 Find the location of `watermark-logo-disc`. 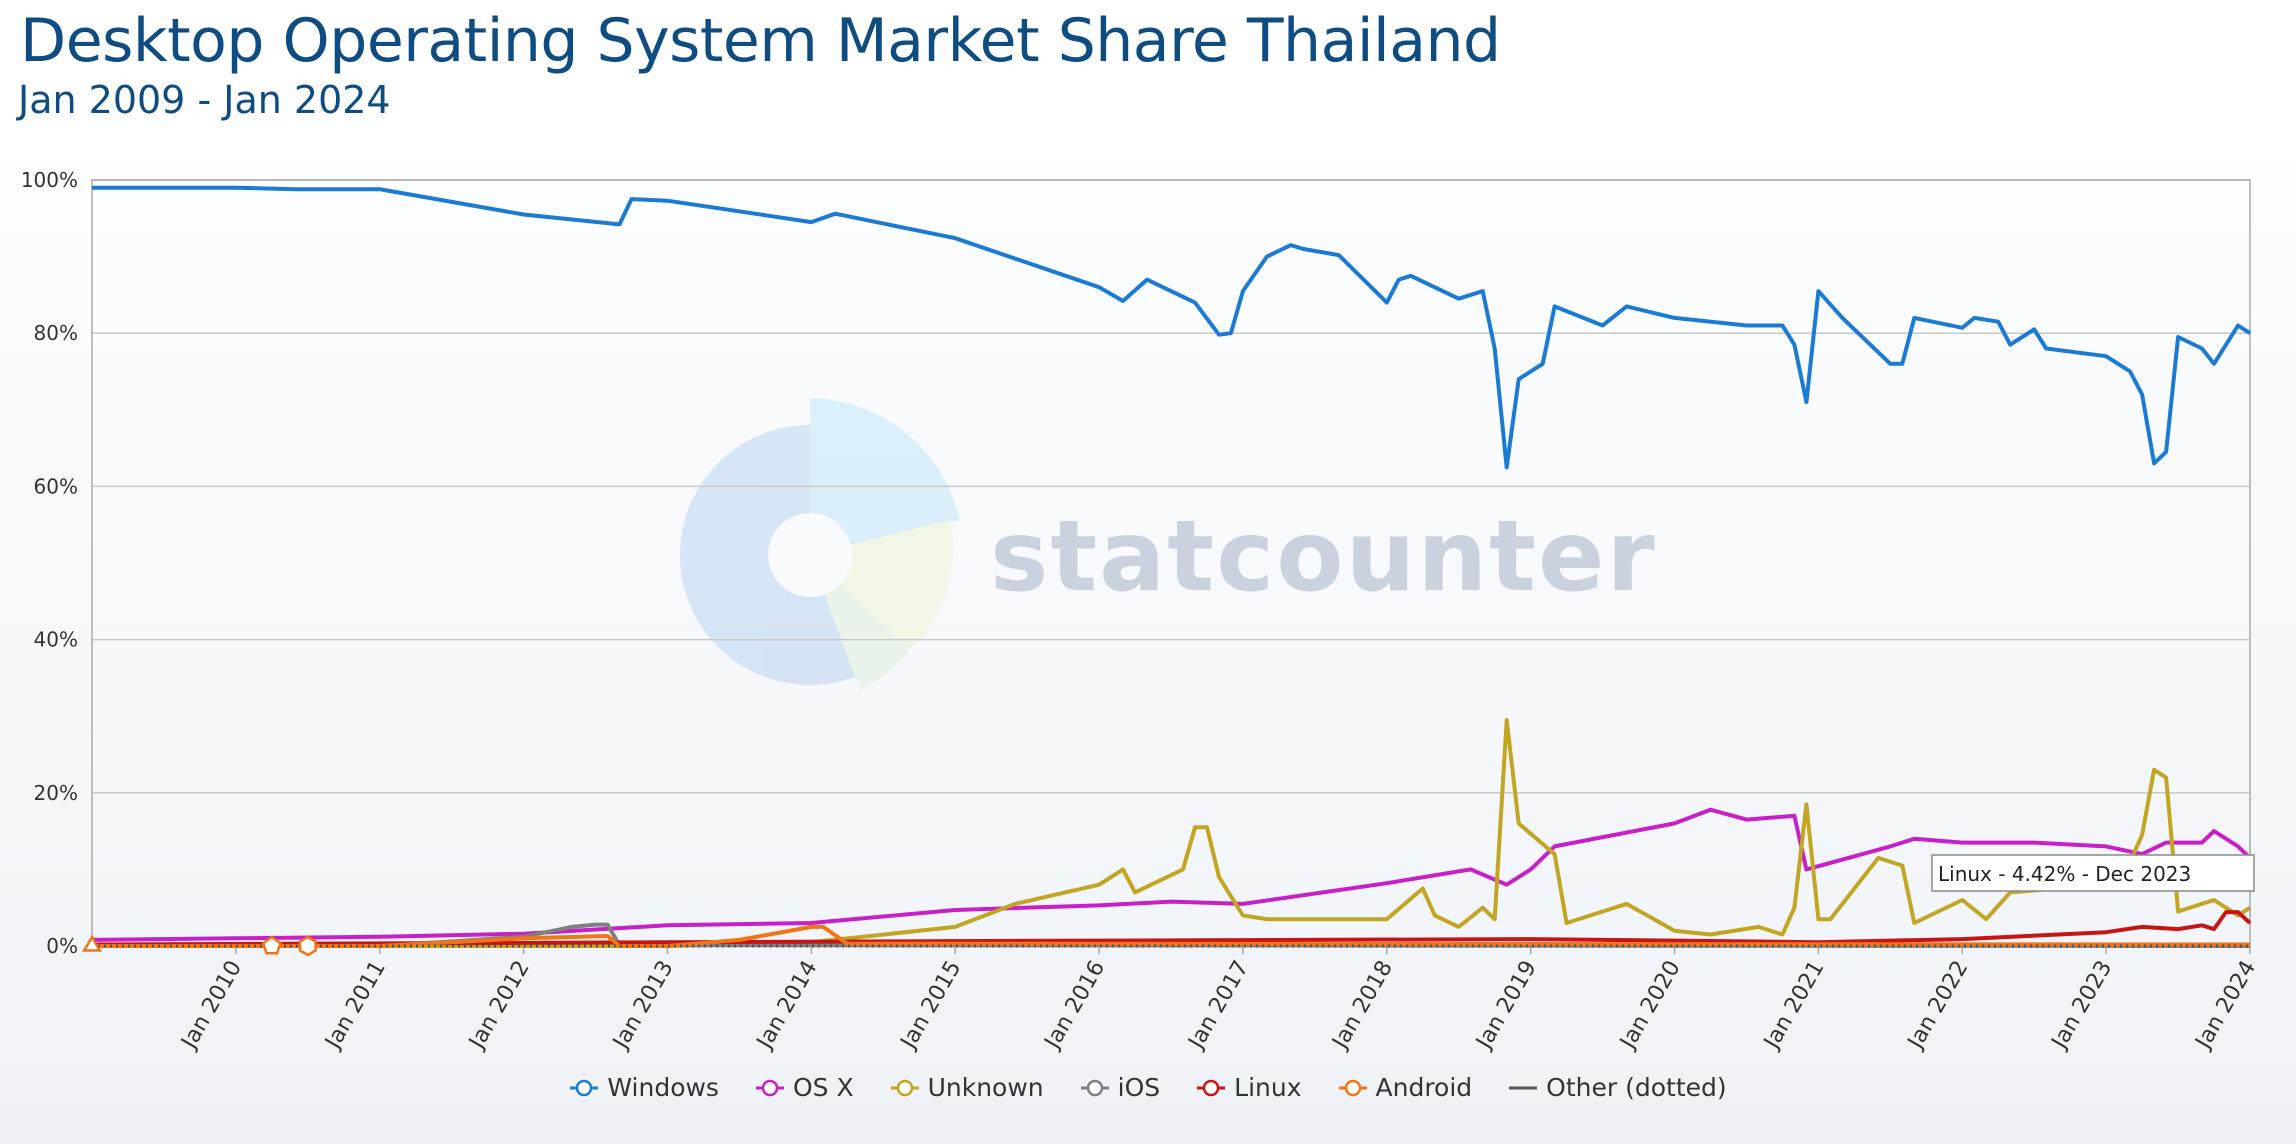

watermark-logo-disc is located at coordinates (810, 555).